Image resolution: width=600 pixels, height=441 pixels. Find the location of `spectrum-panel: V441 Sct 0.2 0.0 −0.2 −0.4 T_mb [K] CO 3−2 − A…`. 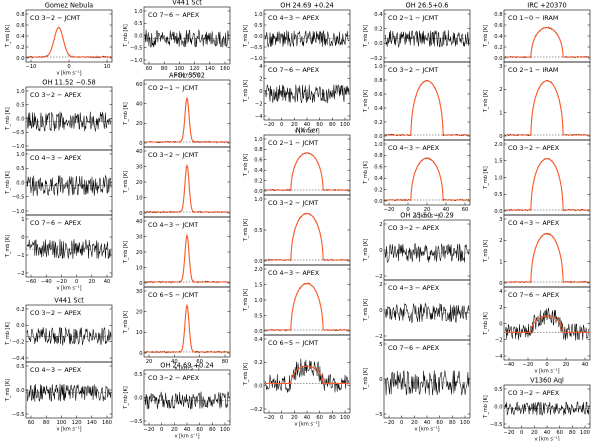

spectrum-panel: V441 Sct 0.2 0.0 −0.2 −0.4 T_mb [K] CO 3−2 − A… is located at coordinates (59, 330).